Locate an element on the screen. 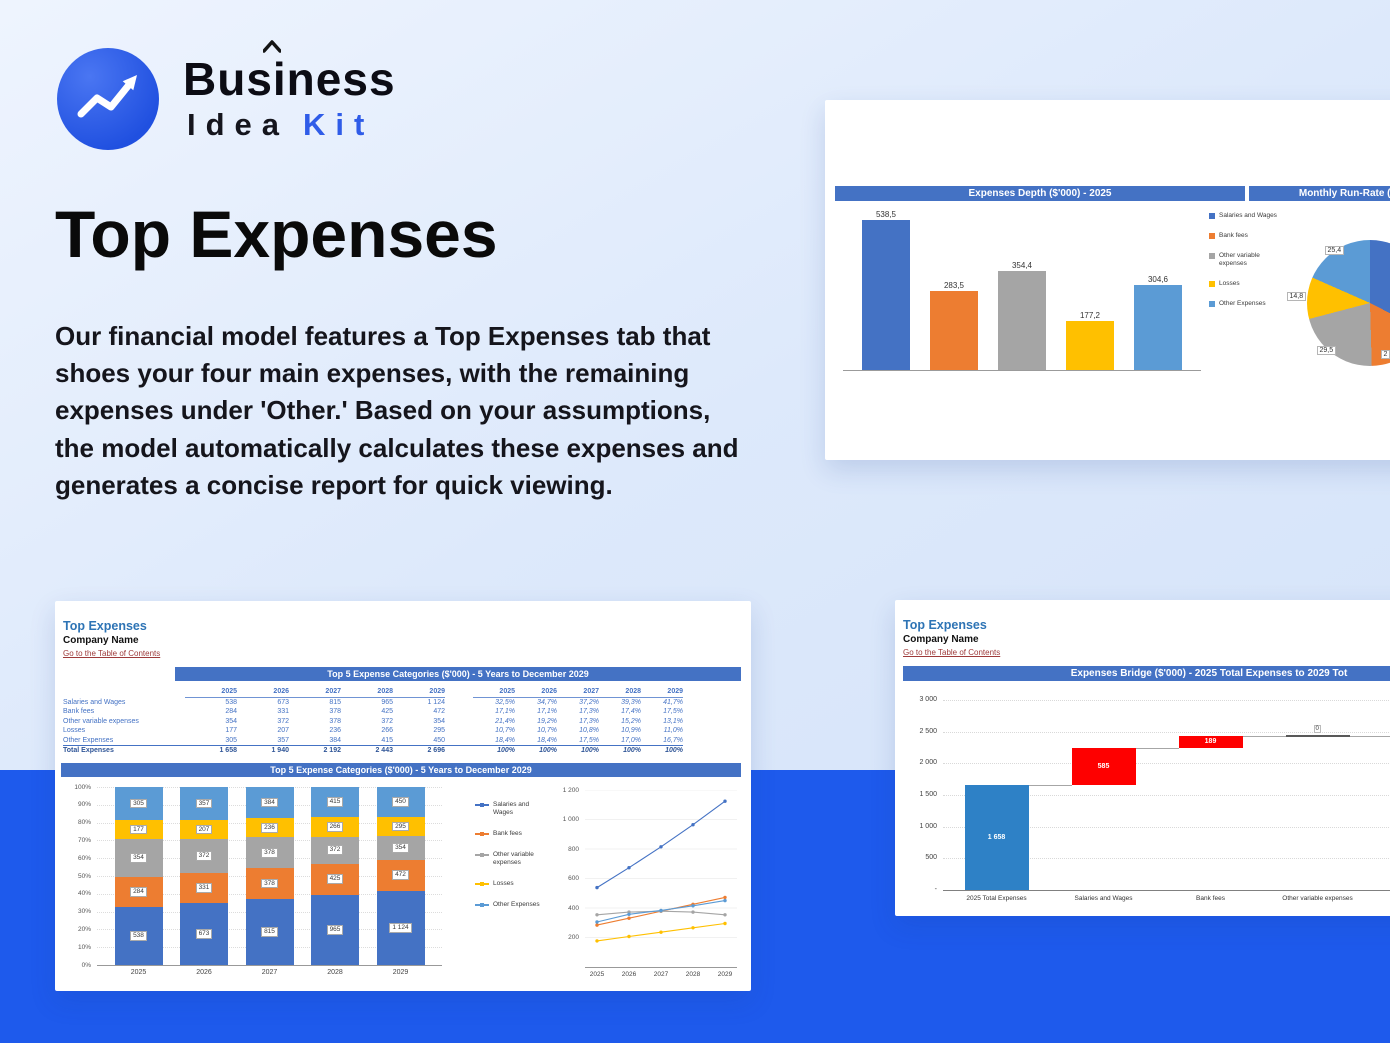  stacked-bar: 673 331 372 207 357 is located at coordinates (204, 876).